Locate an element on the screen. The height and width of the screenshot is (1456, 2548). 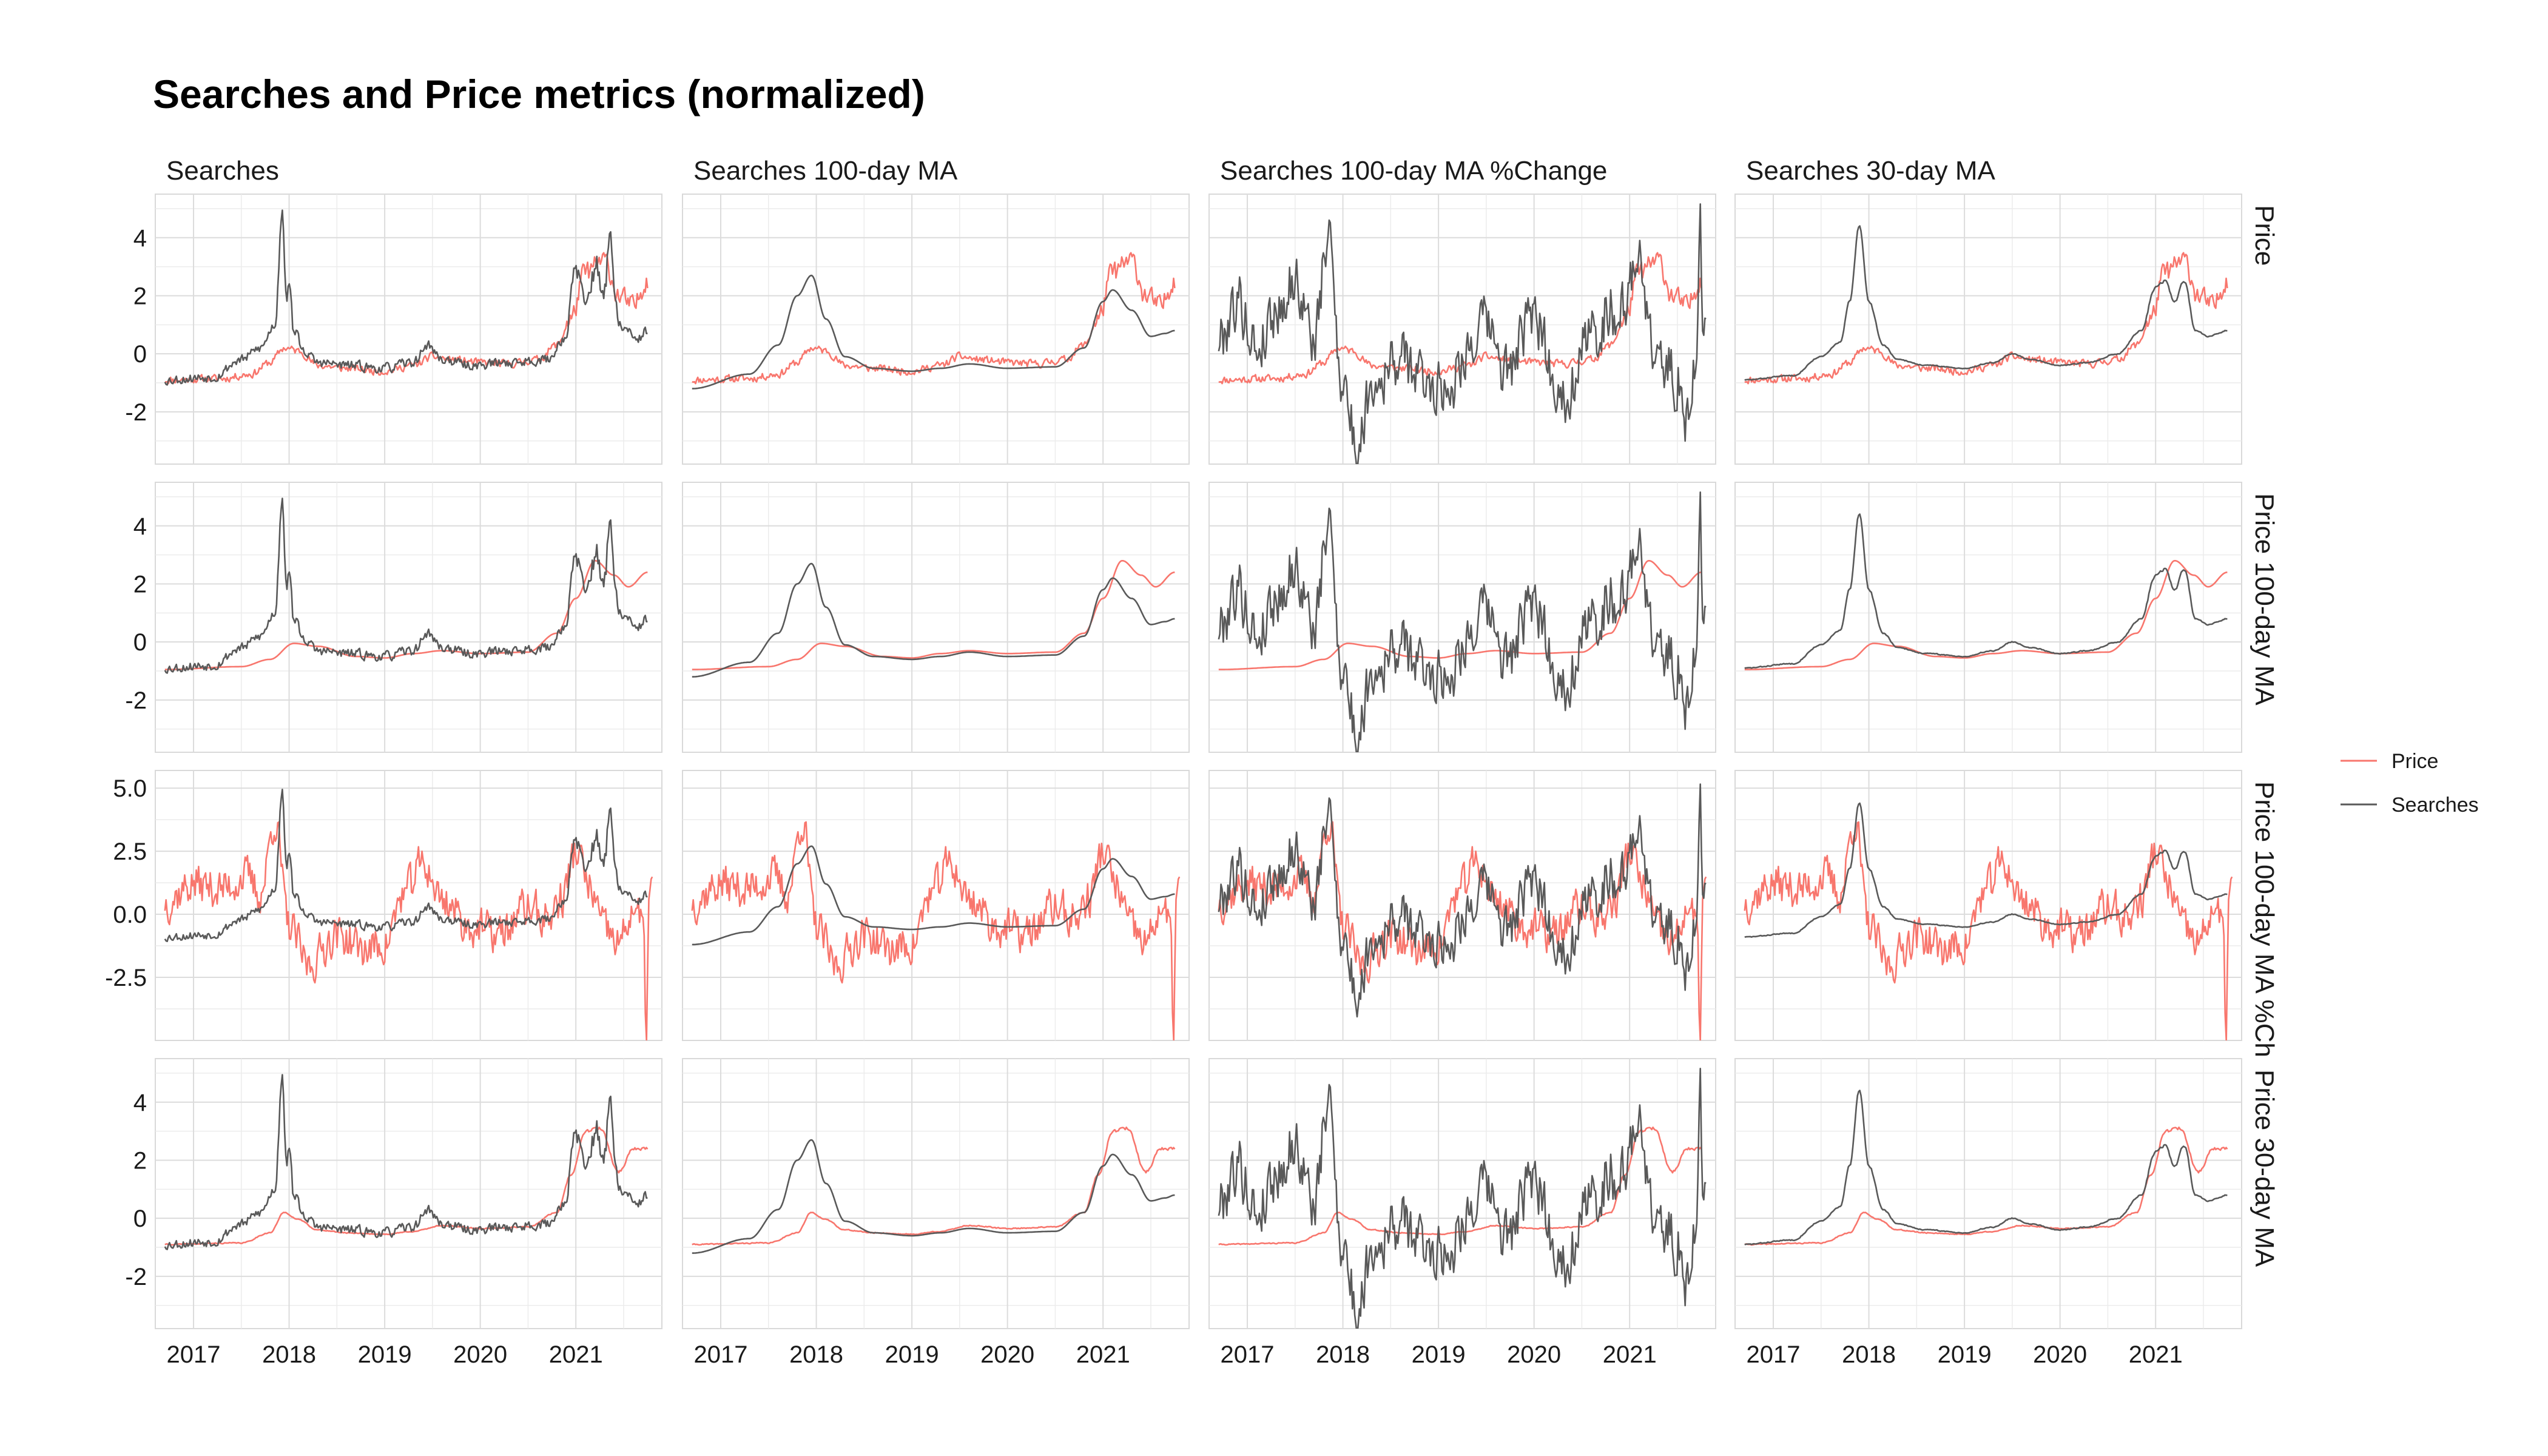
y-tick-label: -2.5 is located at coordinates (126, 978).